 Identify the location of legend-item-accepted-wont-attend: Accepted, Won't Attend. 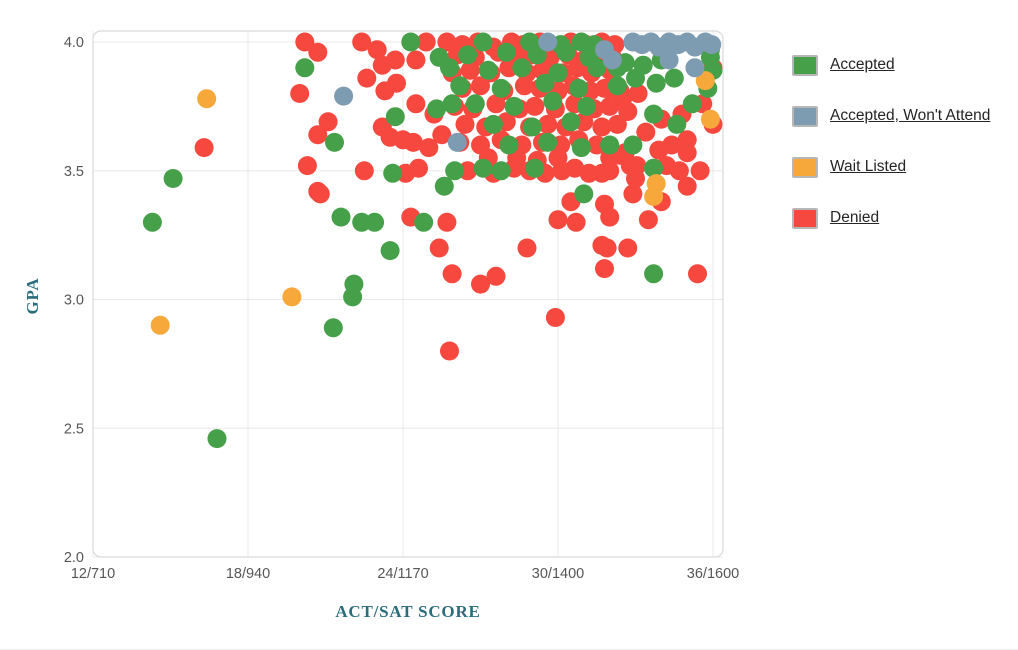
(891, 116).